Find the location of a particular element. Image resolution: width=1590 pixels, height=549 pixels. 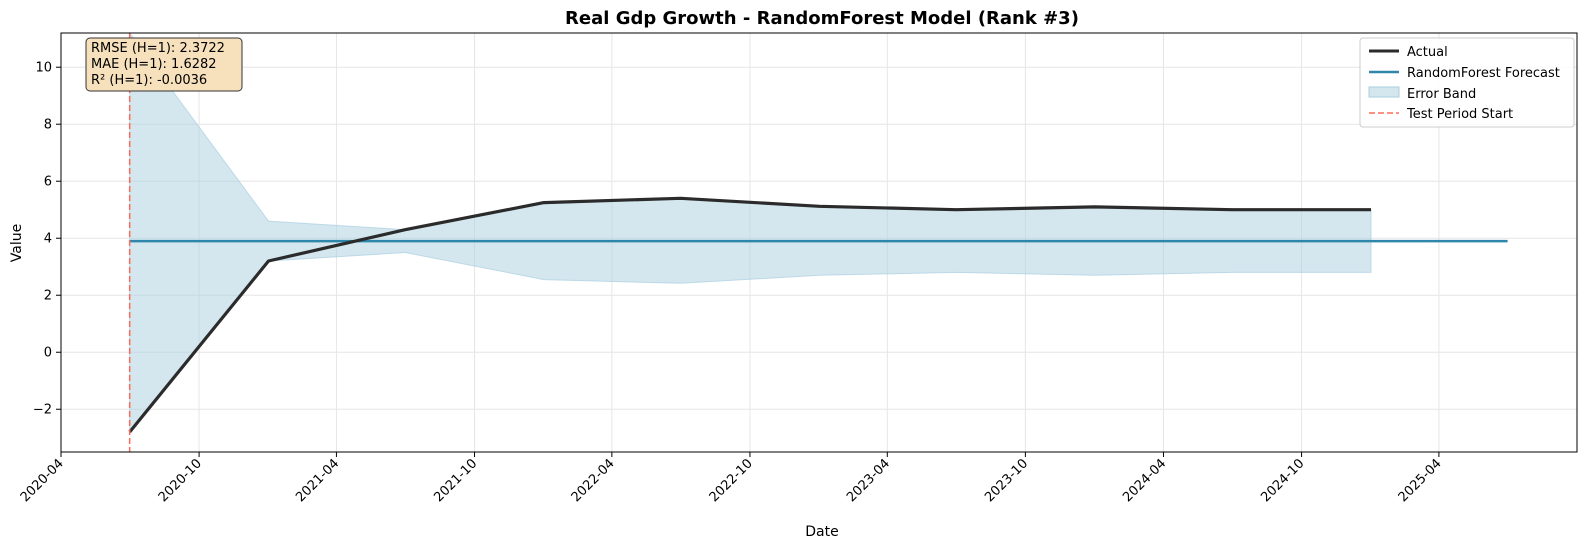

x-tick-label: 2021-04 is located at coordinates (317, 480).